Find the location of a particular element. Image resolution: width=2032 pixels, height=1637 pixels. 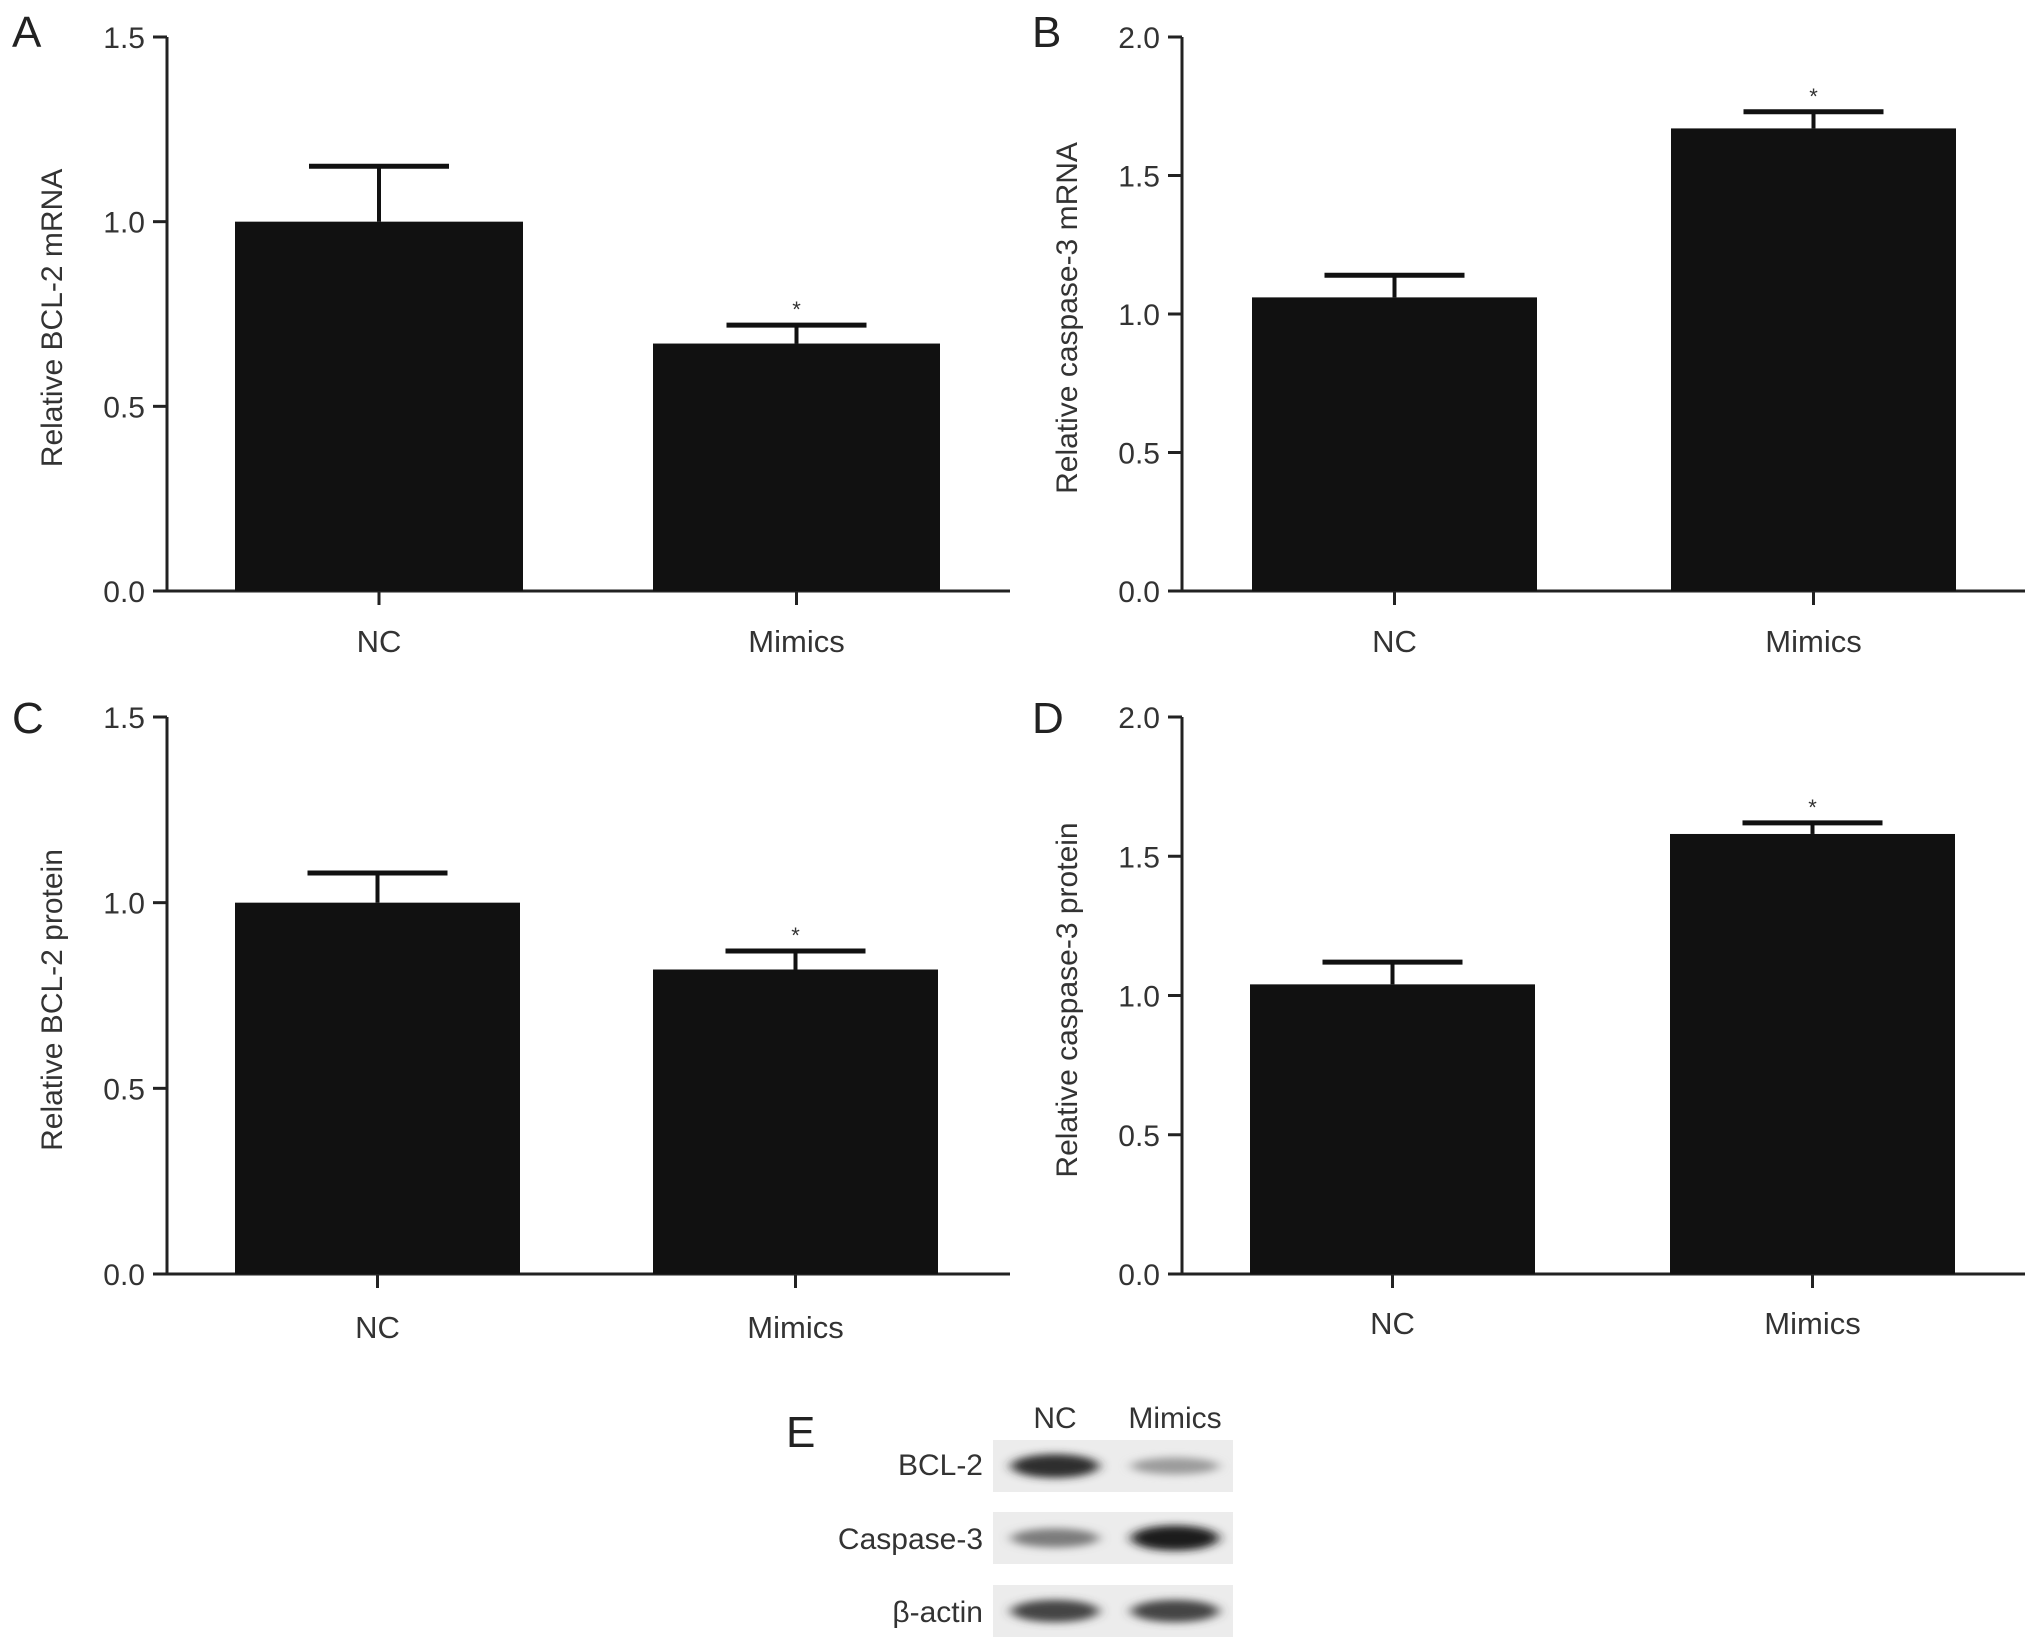

blot-row-label-beta-actin: β-actin is located at coordinates (937, 1612).